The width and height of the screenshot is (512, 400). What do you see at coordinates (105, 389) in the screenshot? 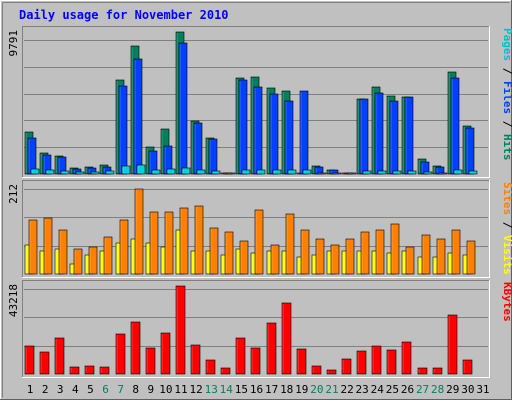
I see `x-tick-label: 6` at bounding box center [105, 389].